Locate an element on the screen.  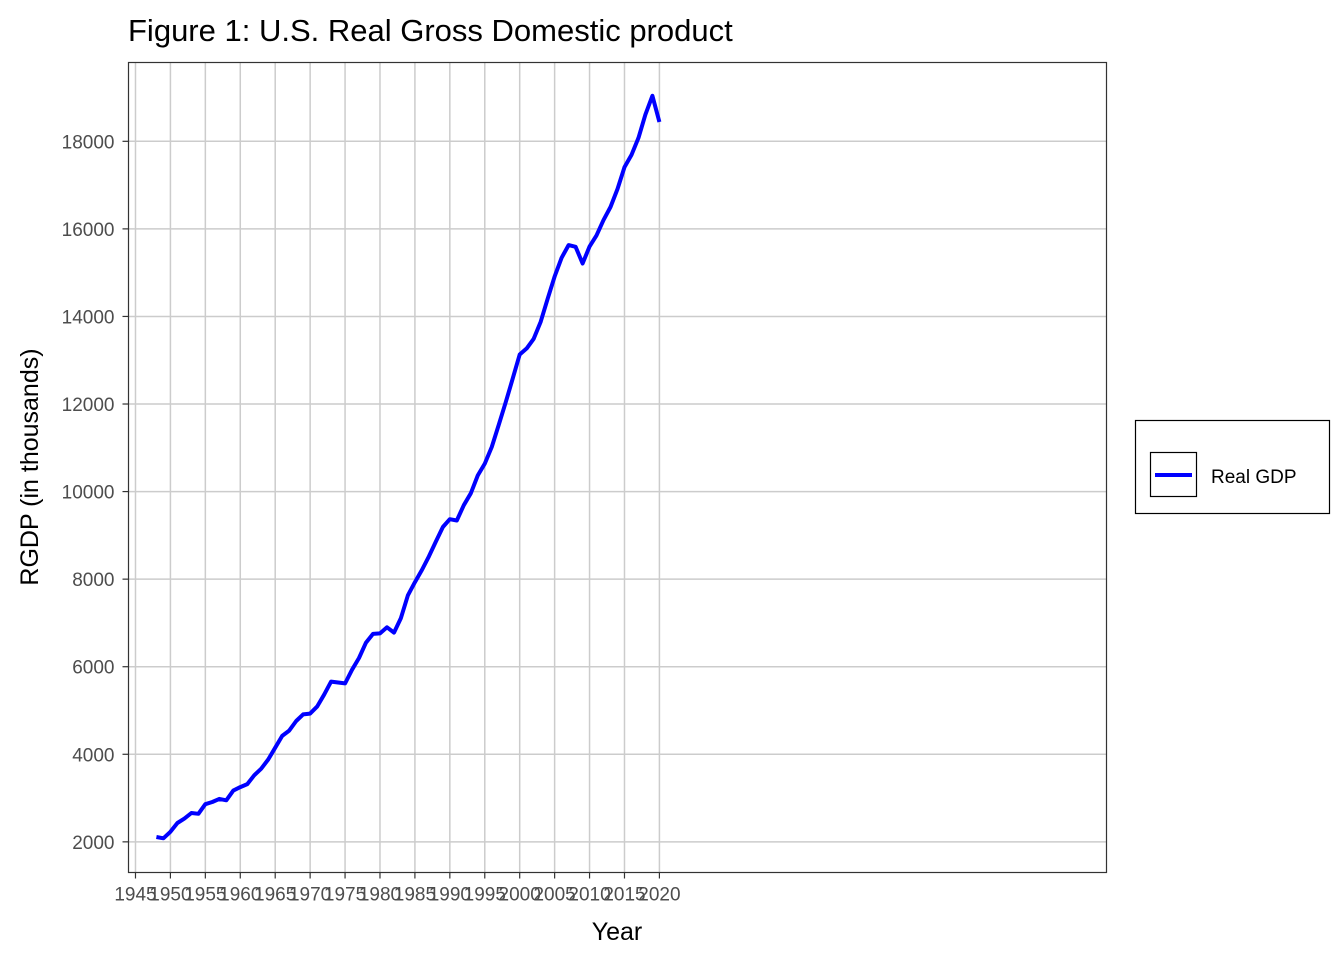
x-tick-label: 1985 is located at coordinates (415, 895).